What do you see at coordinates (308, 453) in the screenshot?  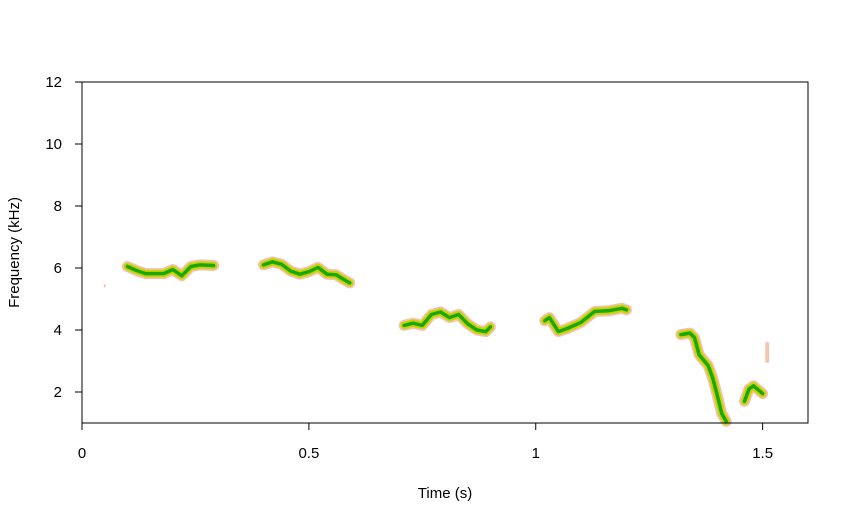 I see `x-tick-label: 0.5` at bounding box center [308, 453].